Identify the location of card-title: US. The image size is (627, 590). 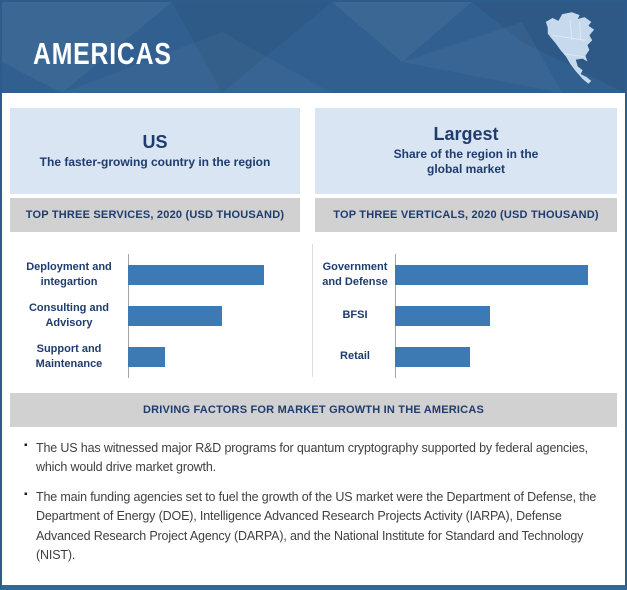
(155, 141).